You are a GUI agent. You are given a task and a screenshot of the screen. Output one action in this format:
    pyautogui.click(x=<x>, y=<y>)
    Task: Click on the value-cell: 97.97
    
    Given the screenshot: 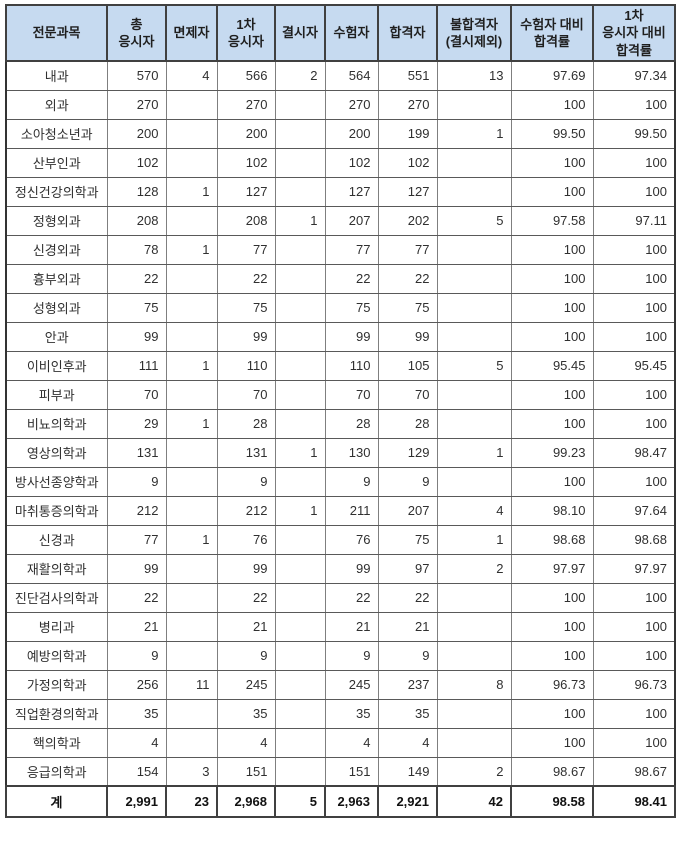 What is the action you would take?
    pyautogui.click(x=634, y=568)
    